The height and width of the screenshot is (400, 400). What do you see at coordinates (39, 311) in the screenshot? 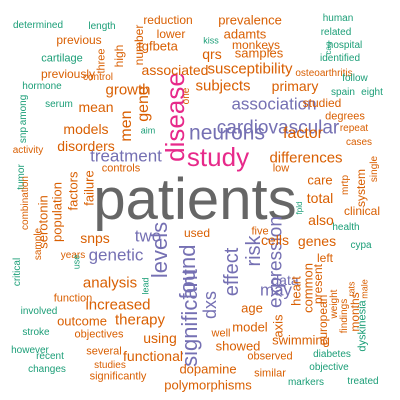
I see `cloud-word: involved` at bounding box center [39, 311].